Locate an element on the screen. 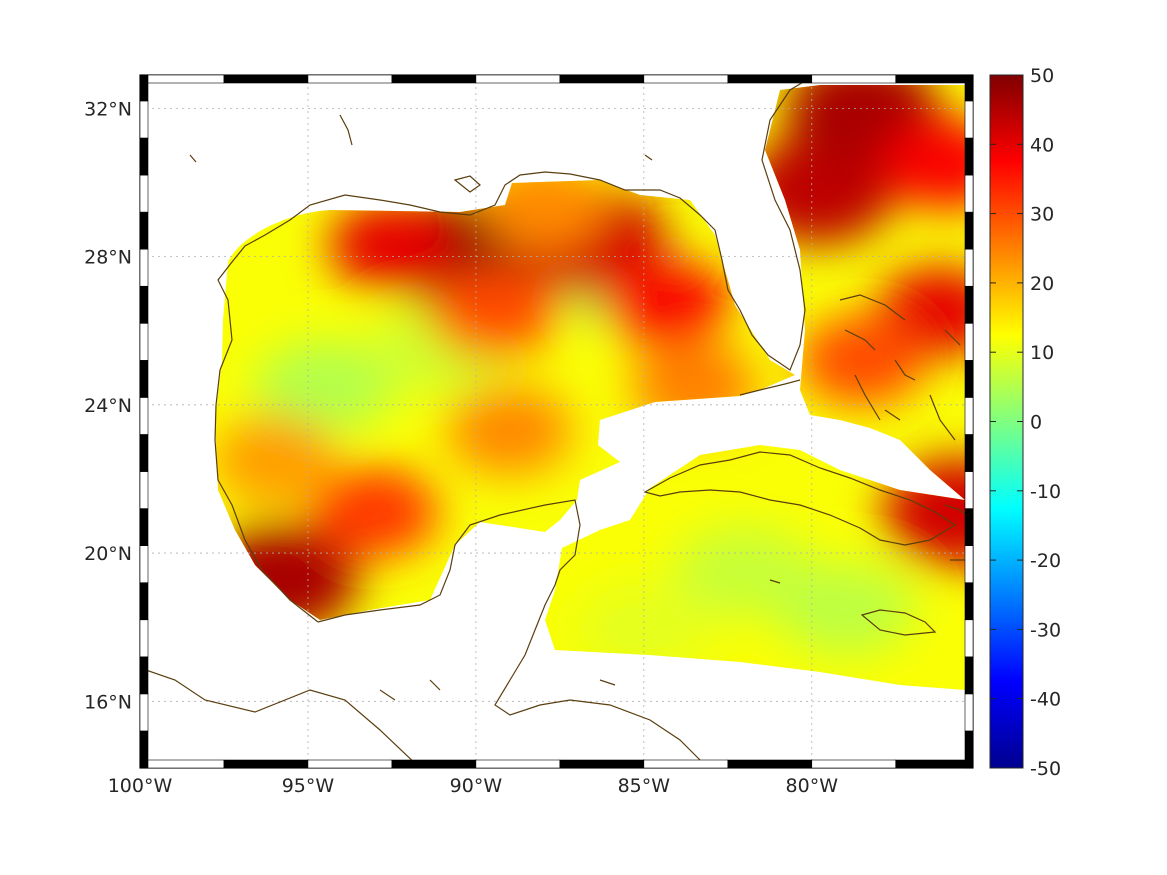  coastline-bahamas is located at coordinates (900, 367).